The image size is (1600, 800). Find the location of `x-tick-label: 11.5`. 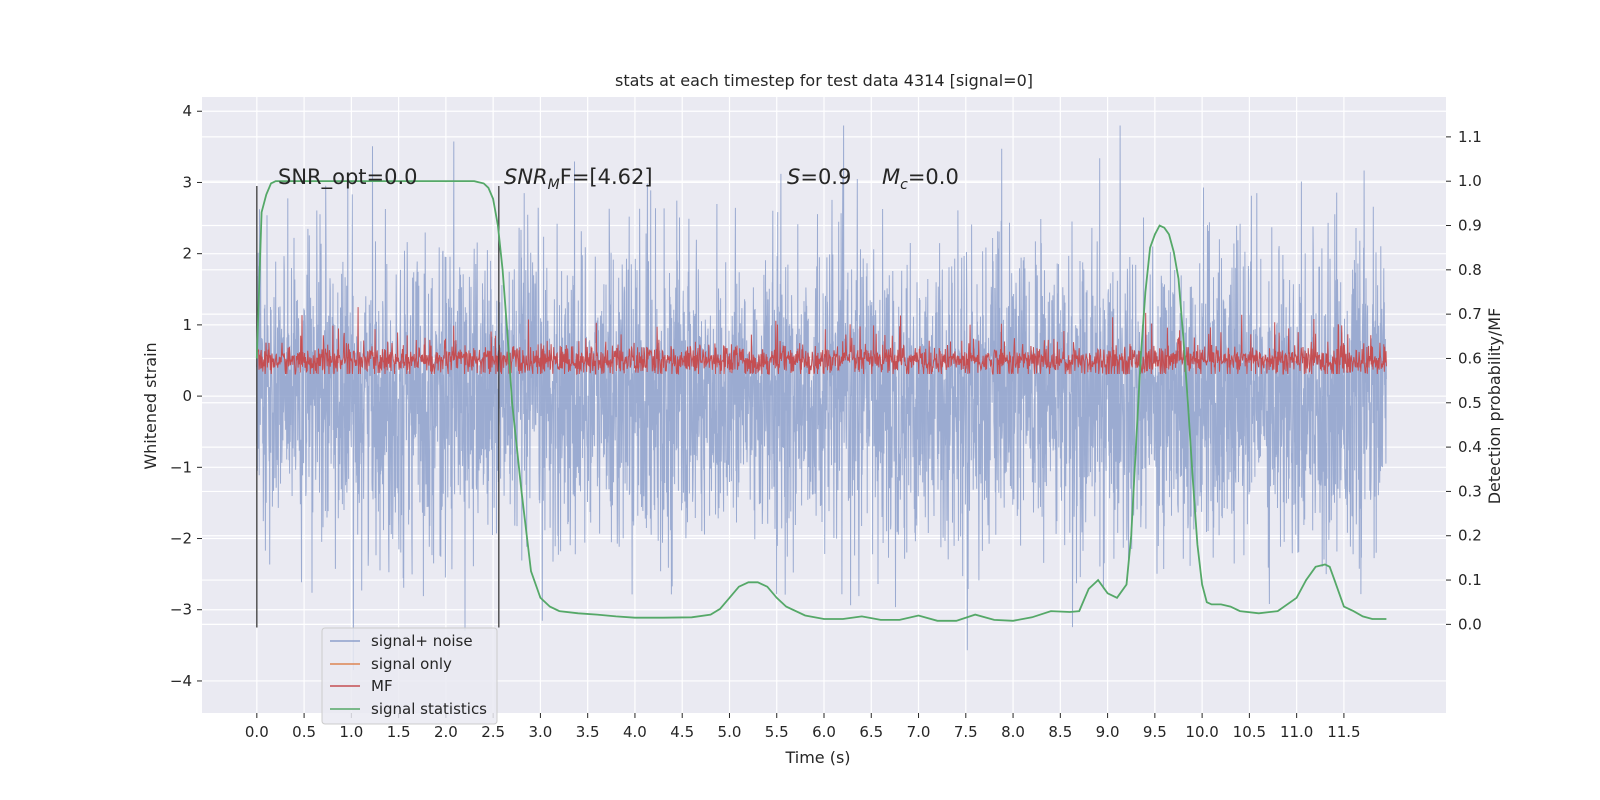

x-tick-label: 11.5 is located at coordinates (1343, 732).